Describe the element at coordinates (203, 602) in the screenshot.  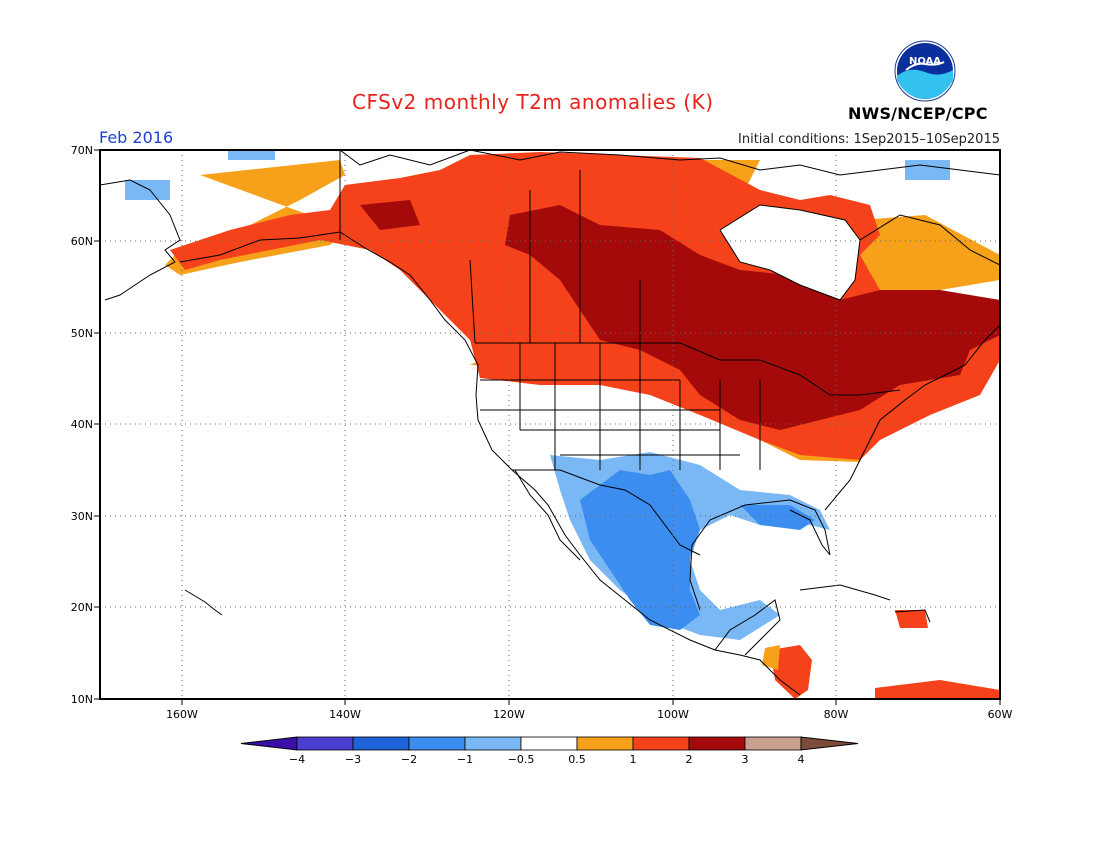
I see `coastline-hawaii` at that location.